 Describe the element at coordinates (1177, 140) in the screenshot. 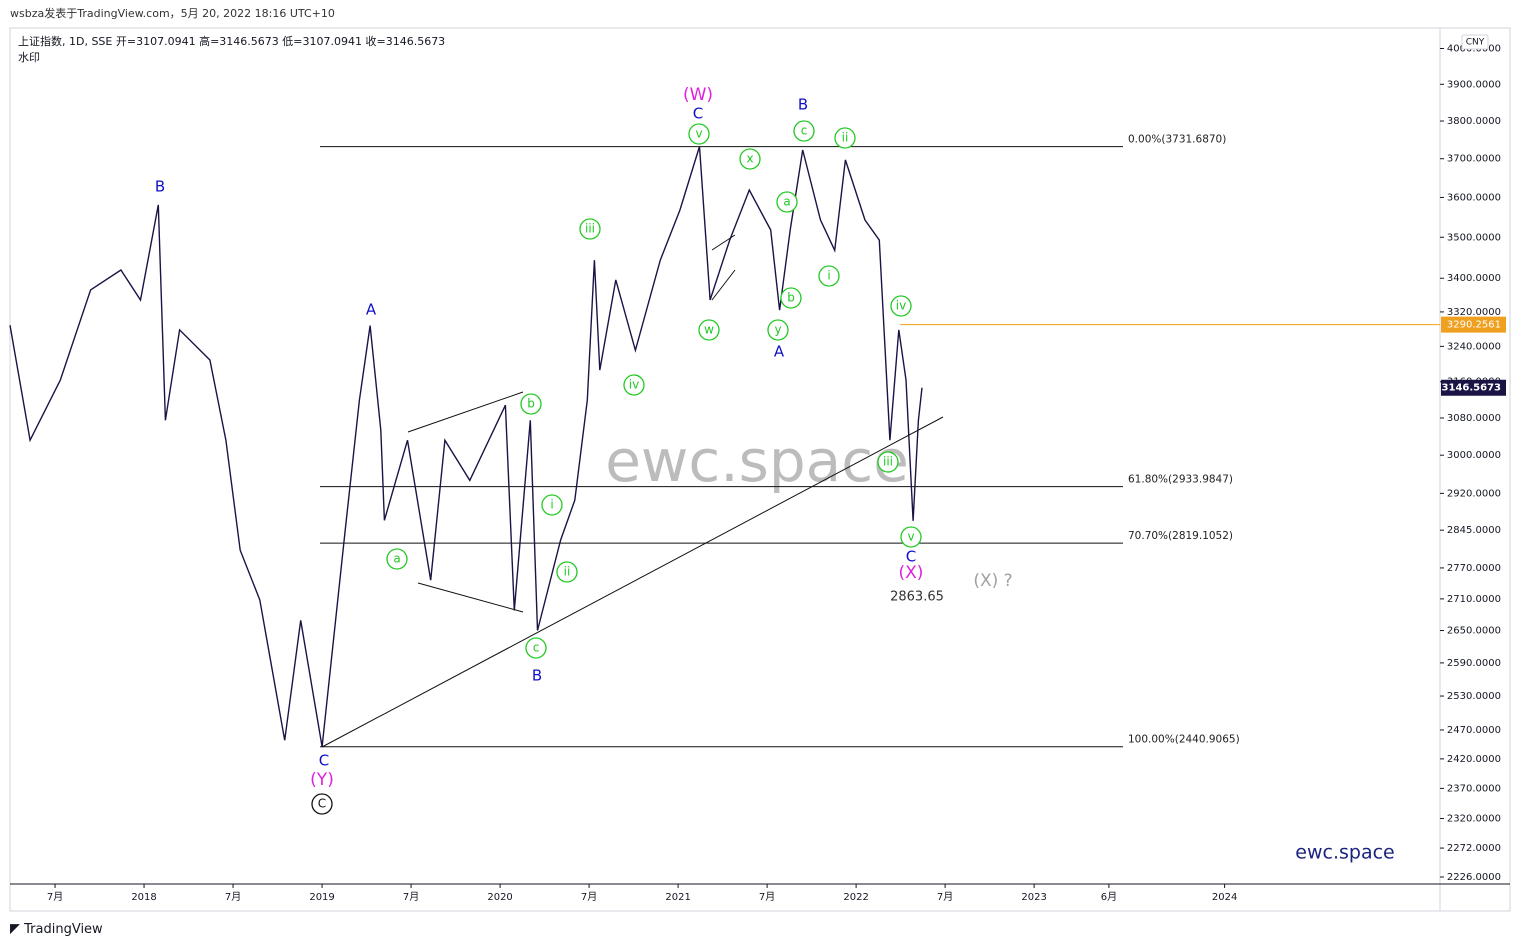

I see `fib-label: 0.00%(3731.6870)` at that location.